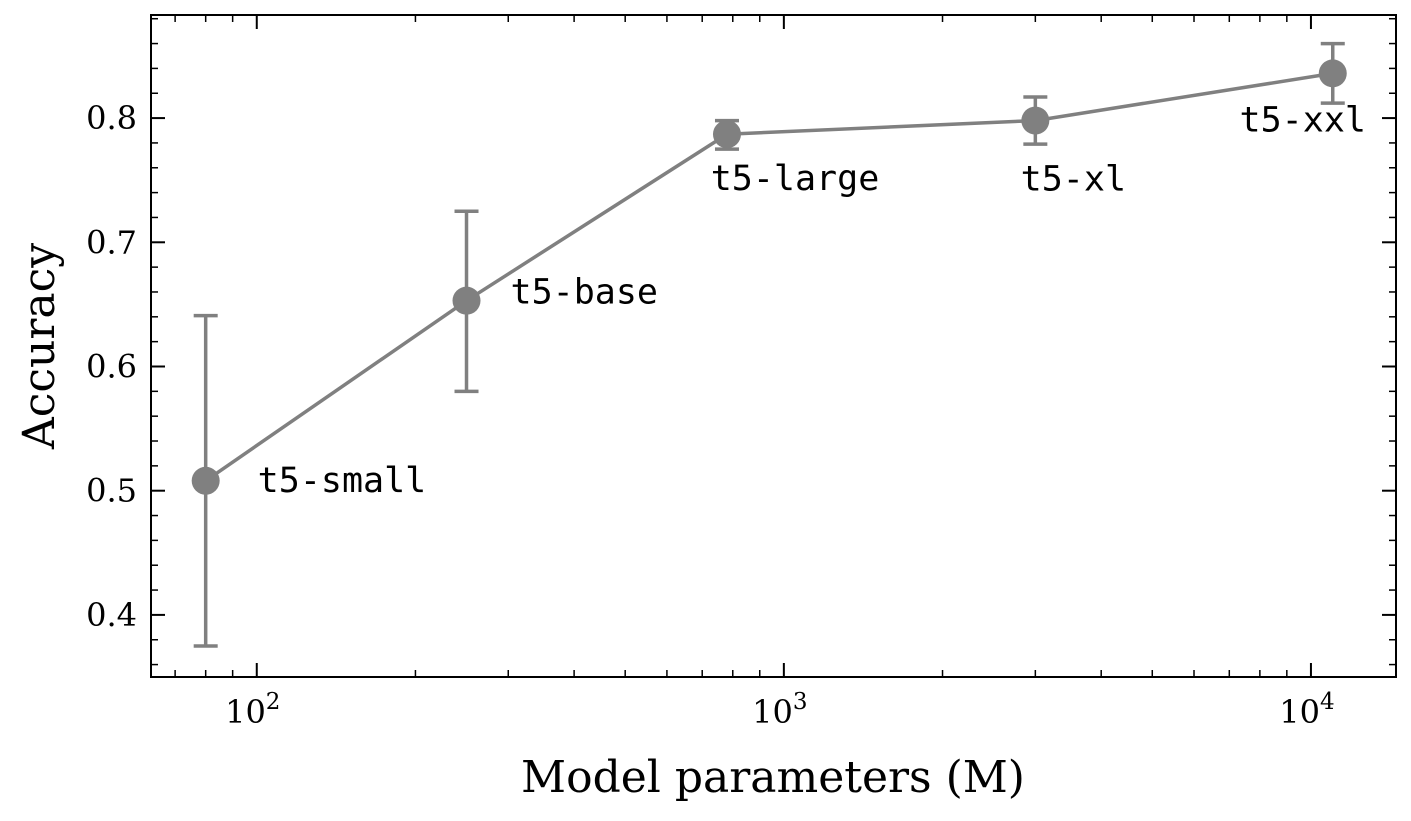  I want to click on x-axis-title: Model parameters (M), so click(773, 777).